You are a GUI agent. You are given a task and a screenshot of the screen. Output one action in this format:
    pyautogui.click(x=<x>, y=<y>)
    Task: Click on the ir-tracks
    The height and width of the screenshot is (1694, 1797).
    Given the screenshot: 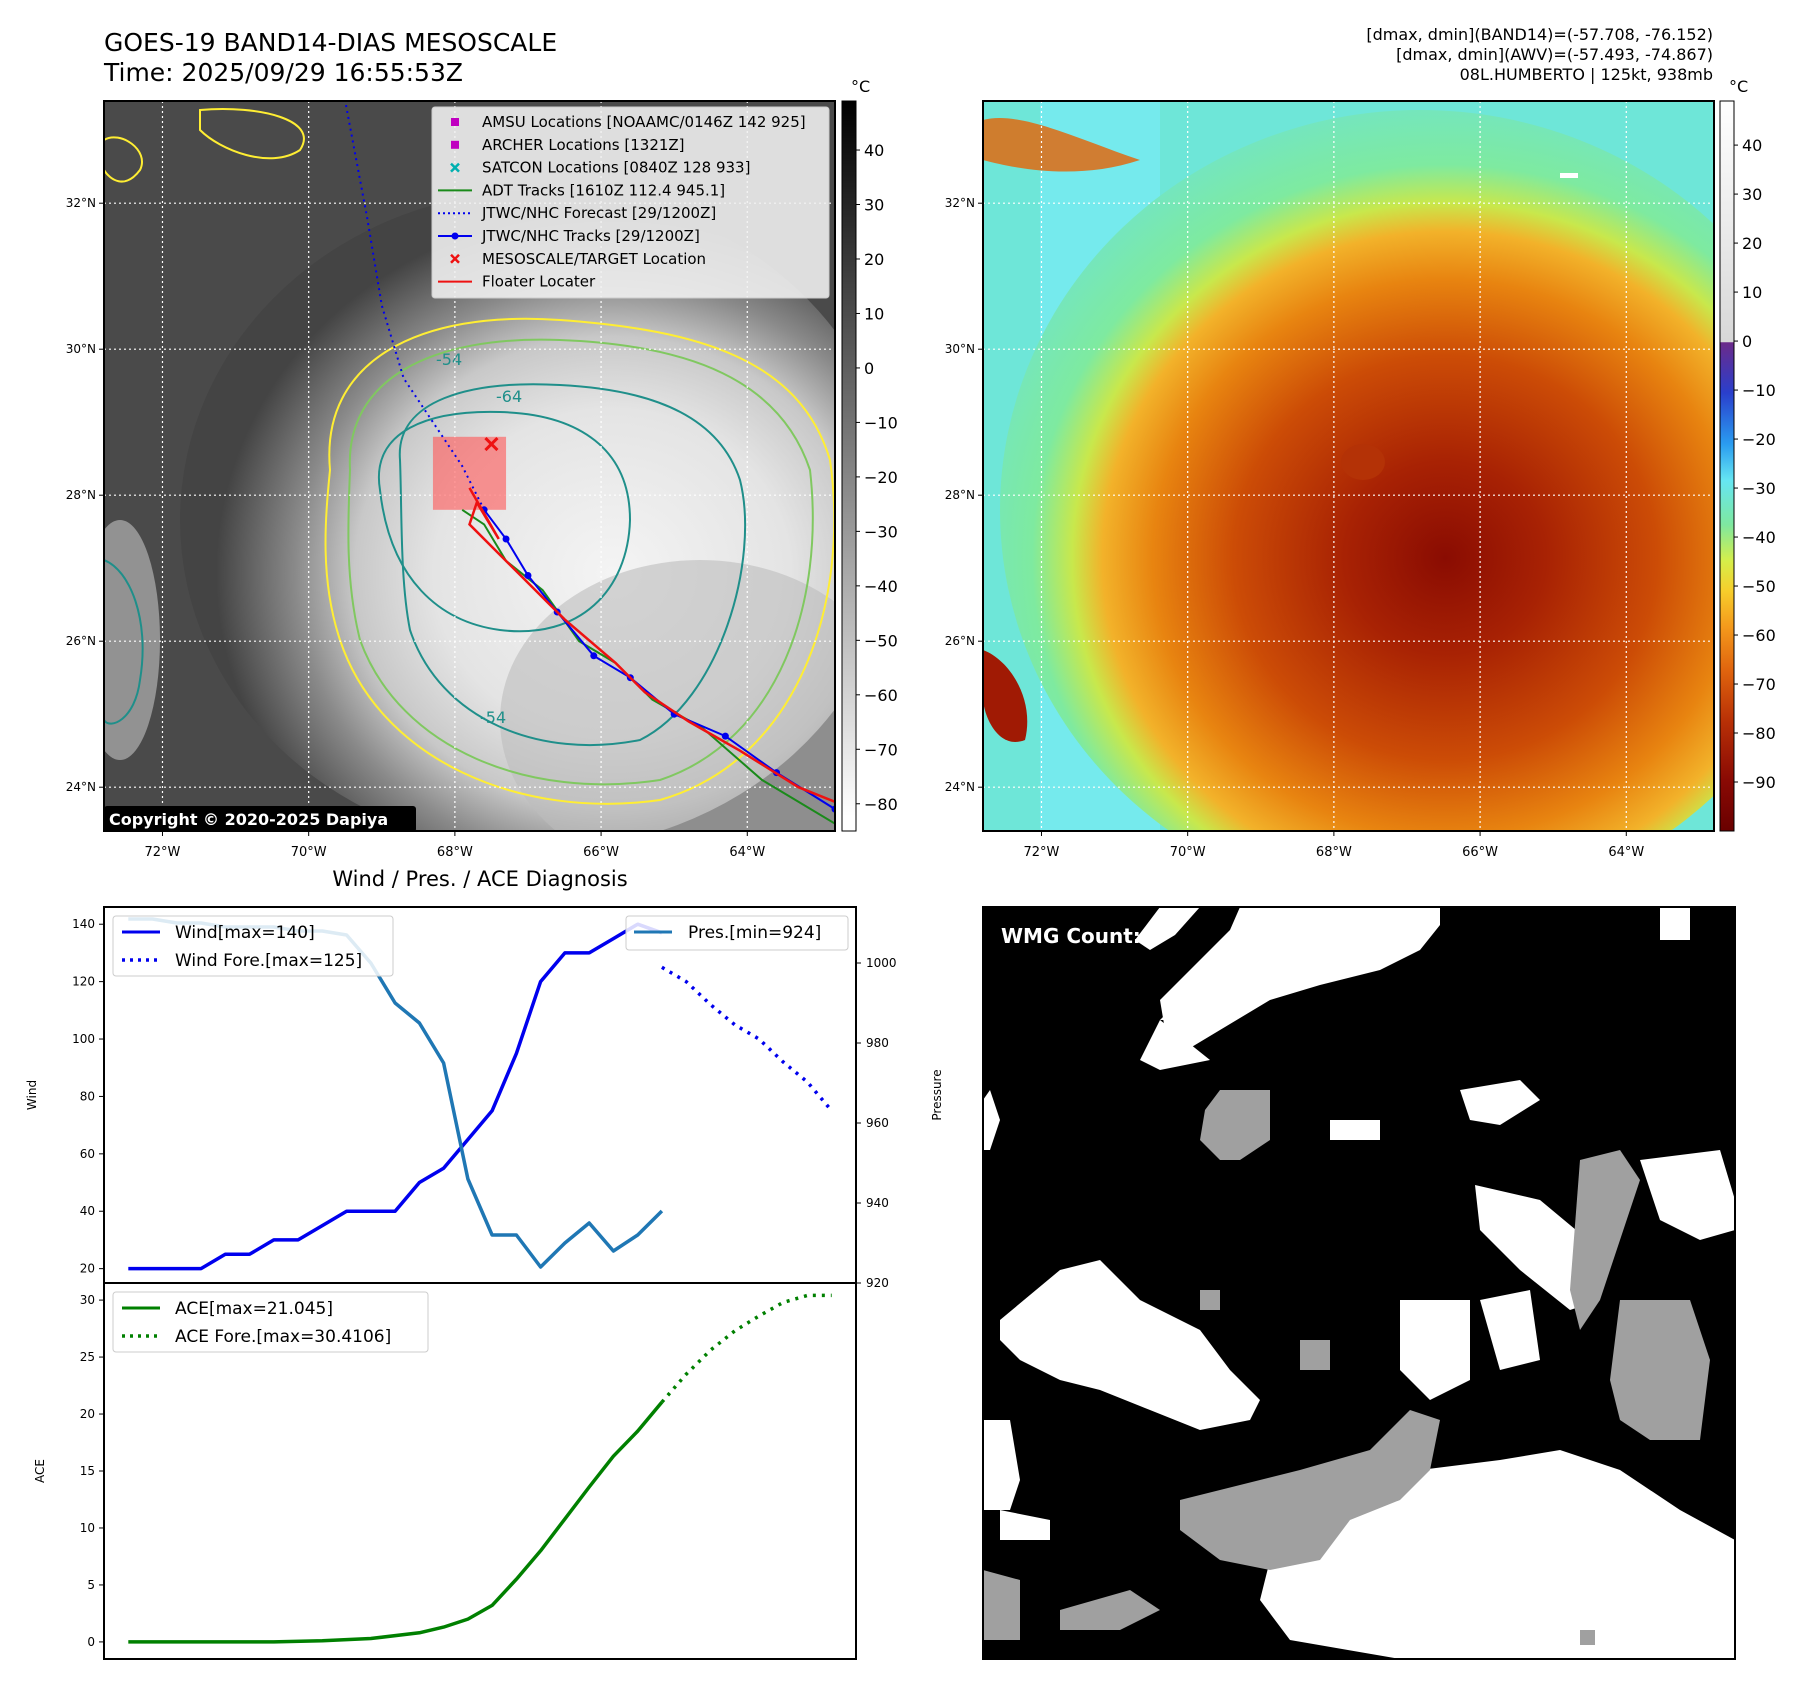 What is the action you would take?
    pyautogui.click(x=589, y=463)
    